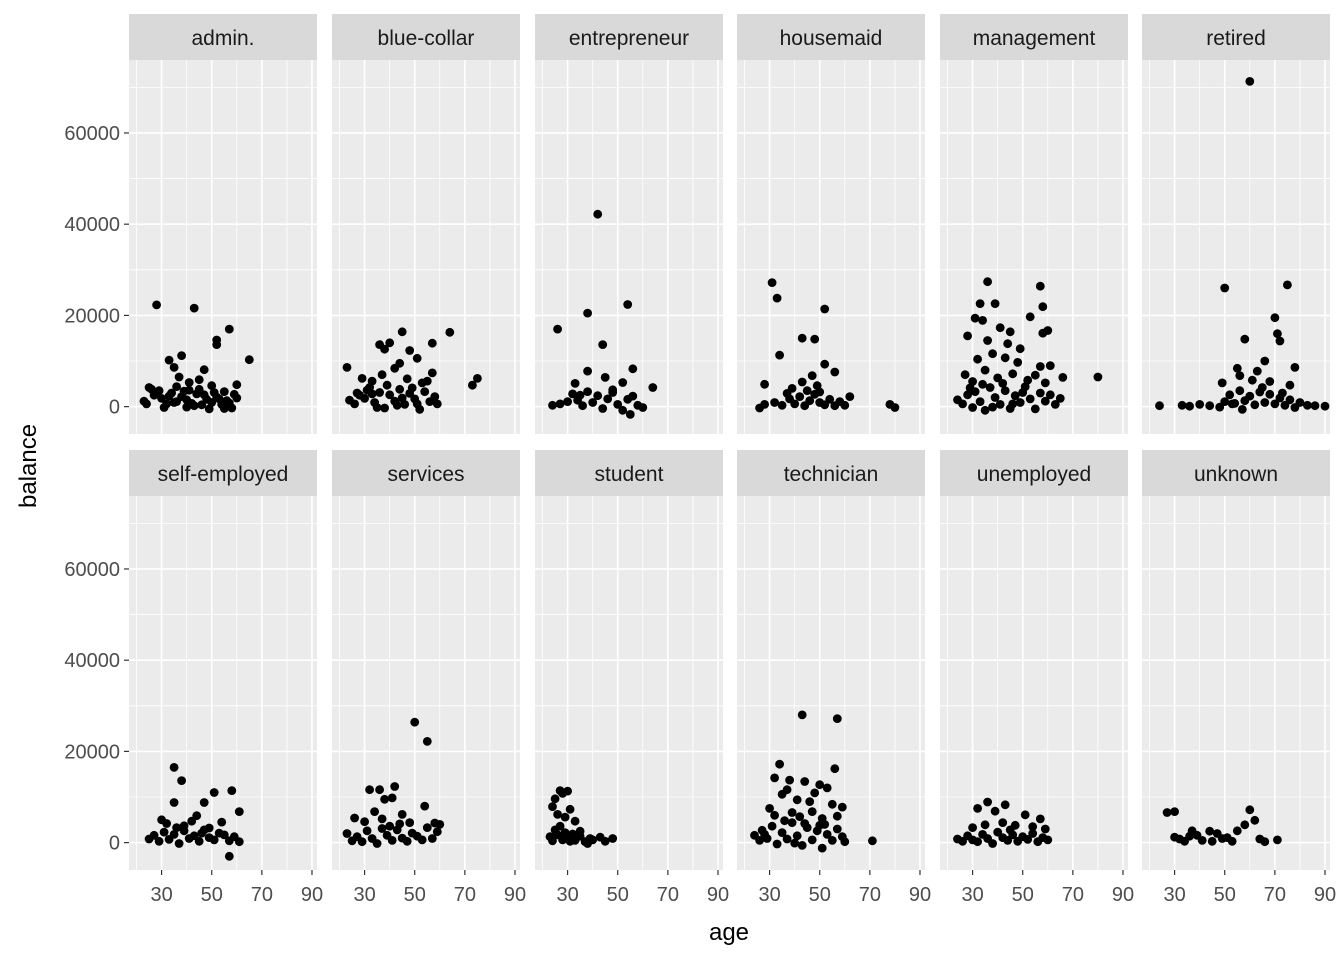 The height and width of the screenshot is (960, 1344). Describe the element at coordinates (1236, 224) in the screenshot. I see `facet-panel-retired: retired` at that location.